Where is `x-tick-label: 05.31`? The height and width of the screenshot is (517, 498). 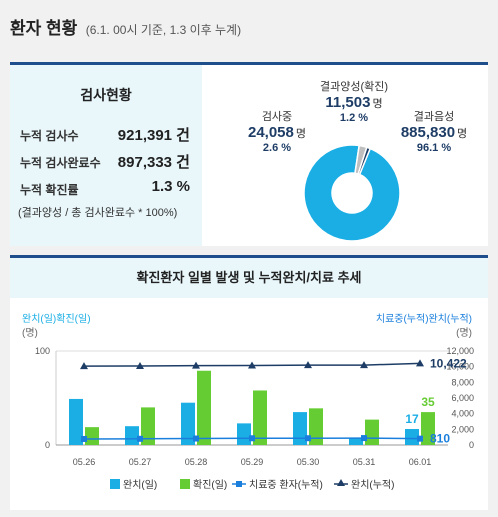
x-tick-label: 05.31 is located at coordinates (364, 462).